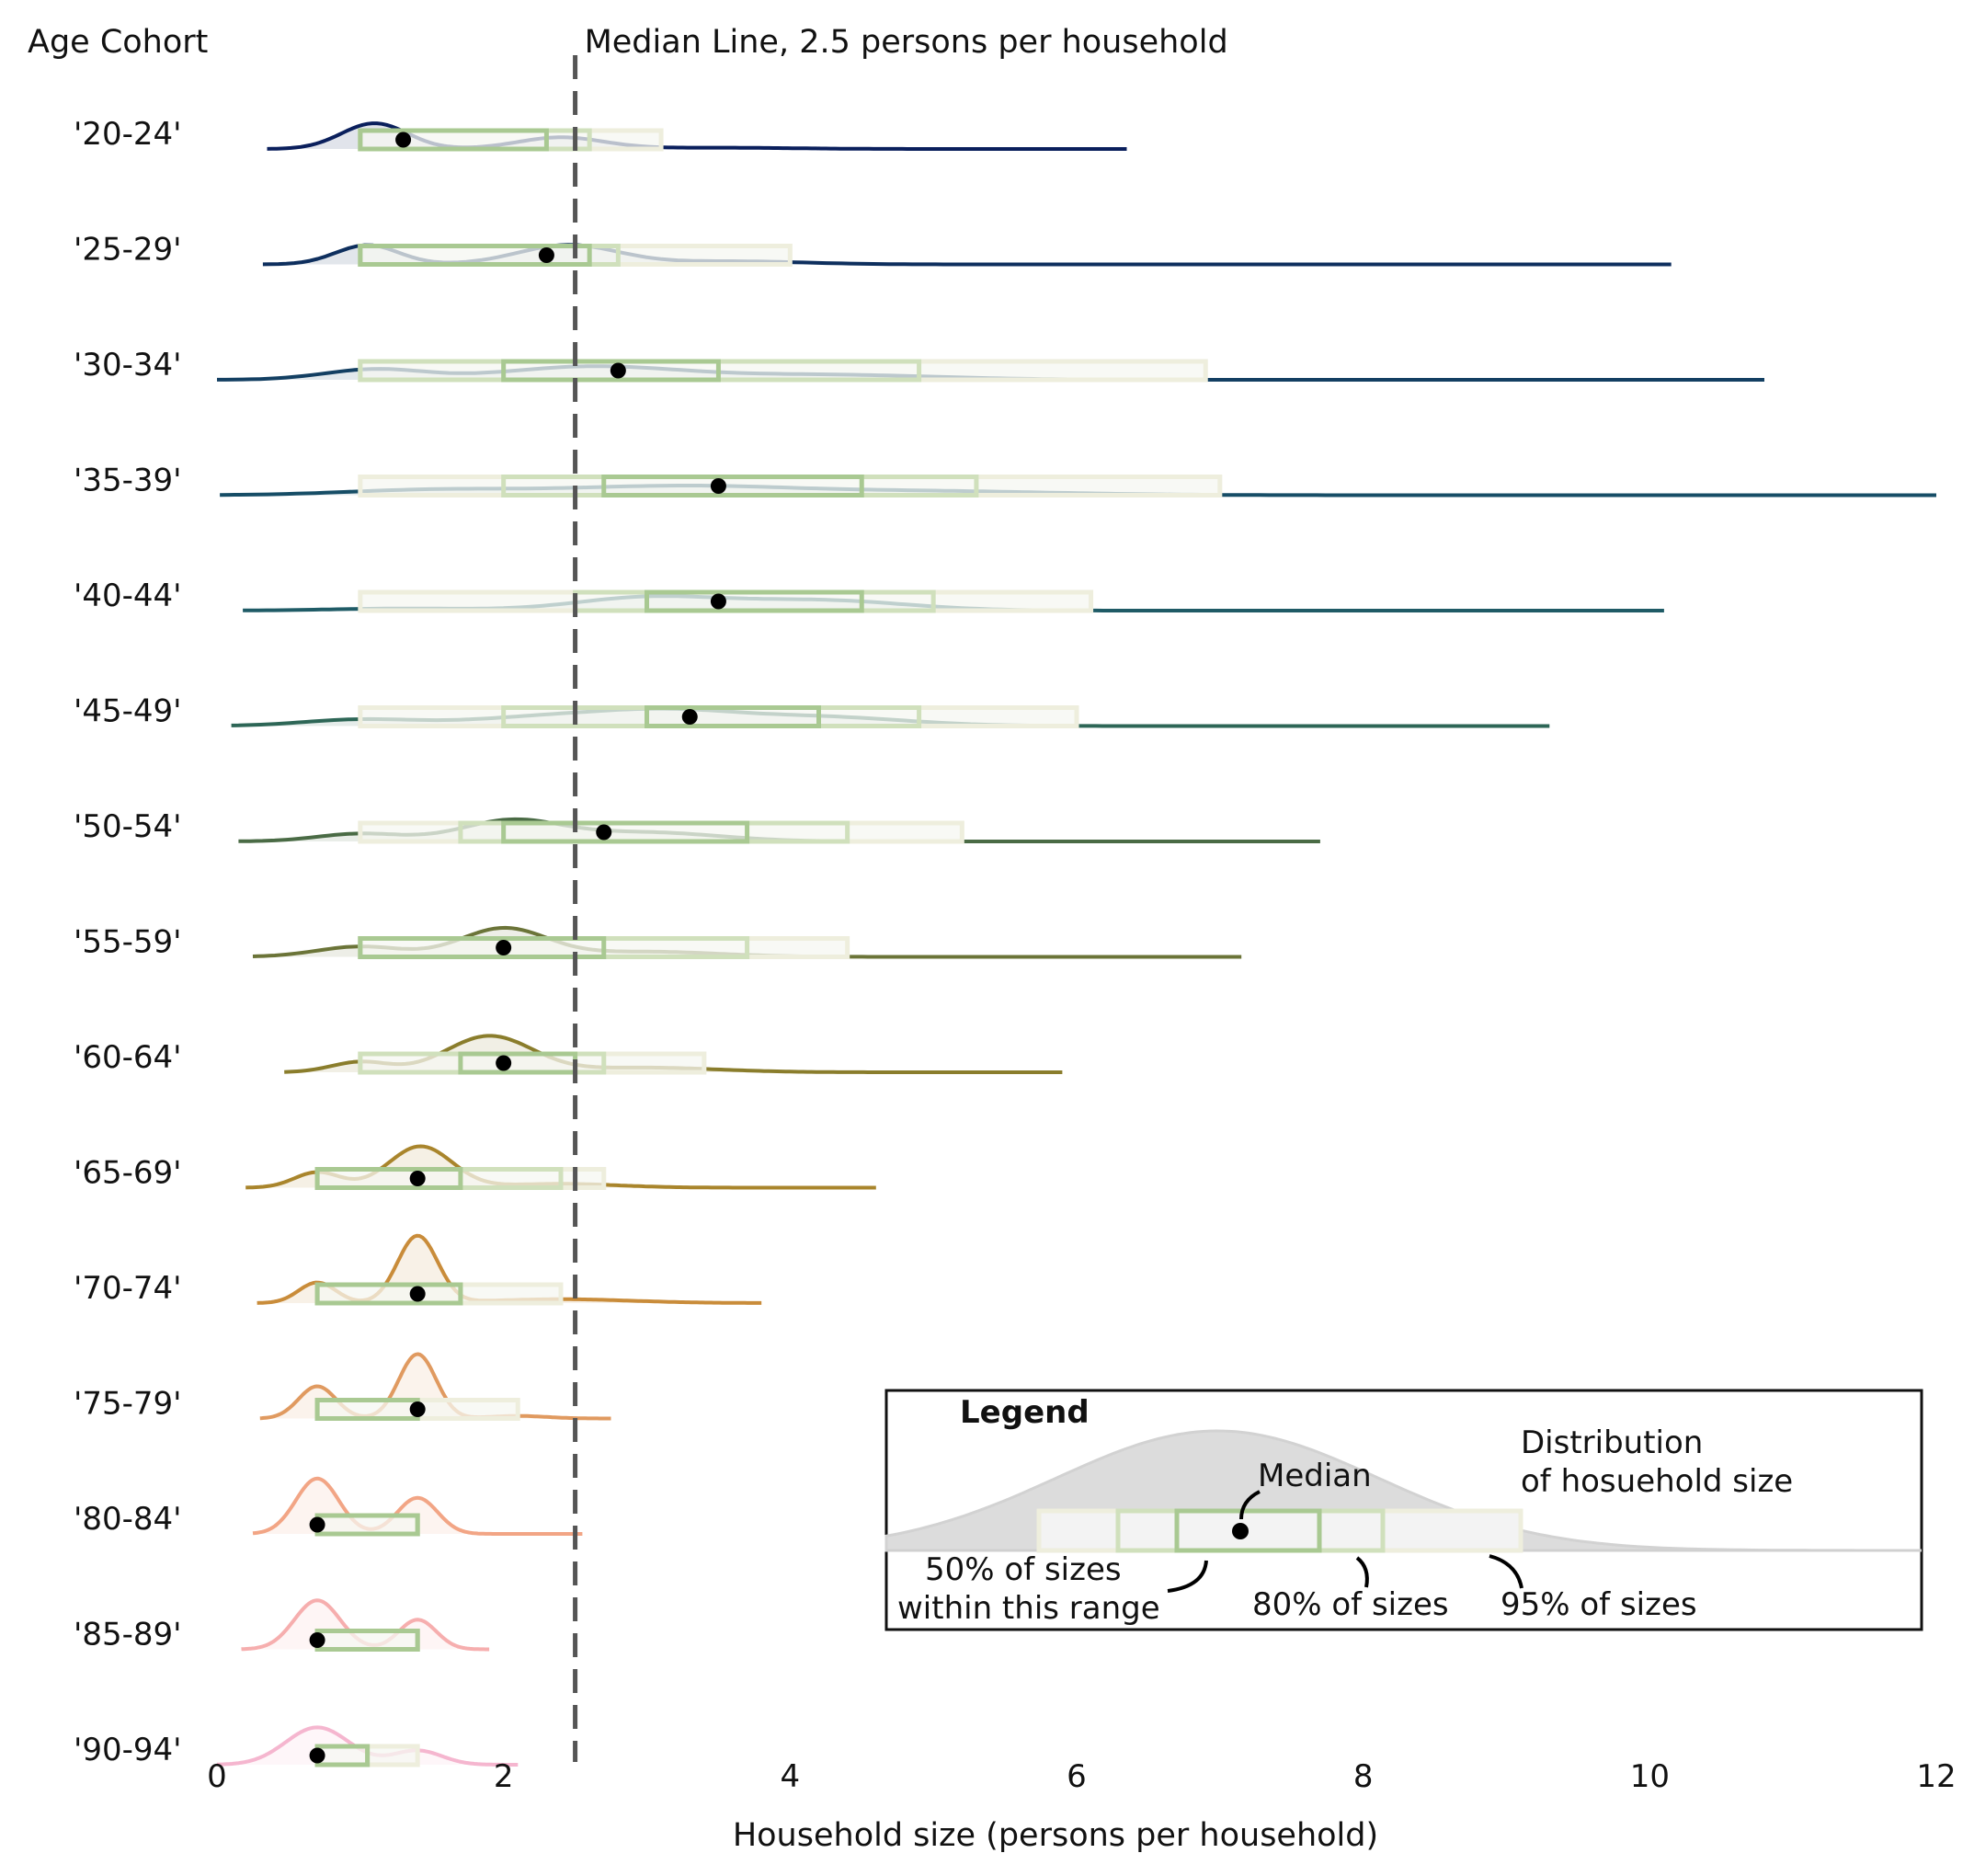 This screenshot has height=1876, width=1974. Describe the element at coordinates (1315, 1476) in the screenshot. I see `legend-median-label: Median` at that location.